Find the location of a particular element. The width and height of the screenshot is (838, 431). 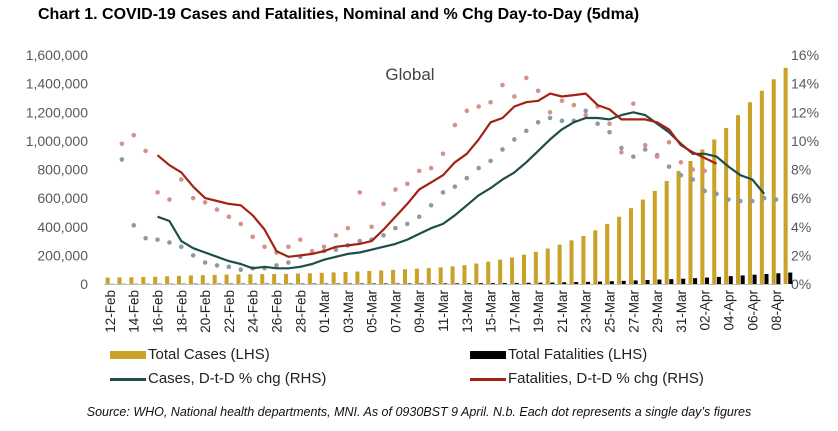

x-tick-label: 02-Apr is located at coordinates (705, 310).